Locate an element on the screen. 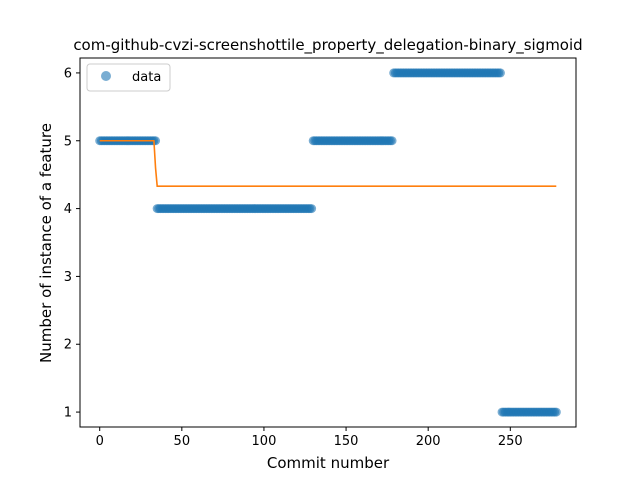 This screenshot has width=640, height=480. y-tick-label: 2 is located at coordinates (68, 345).